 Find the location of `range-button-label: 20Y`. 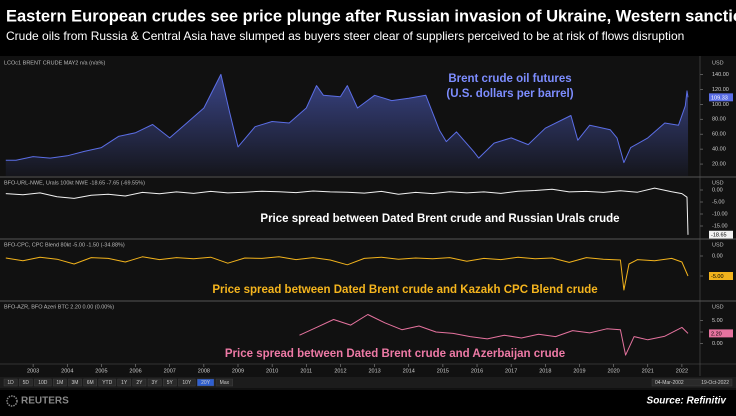

range-button-label: 20Y is located at coordinates (206, 383).